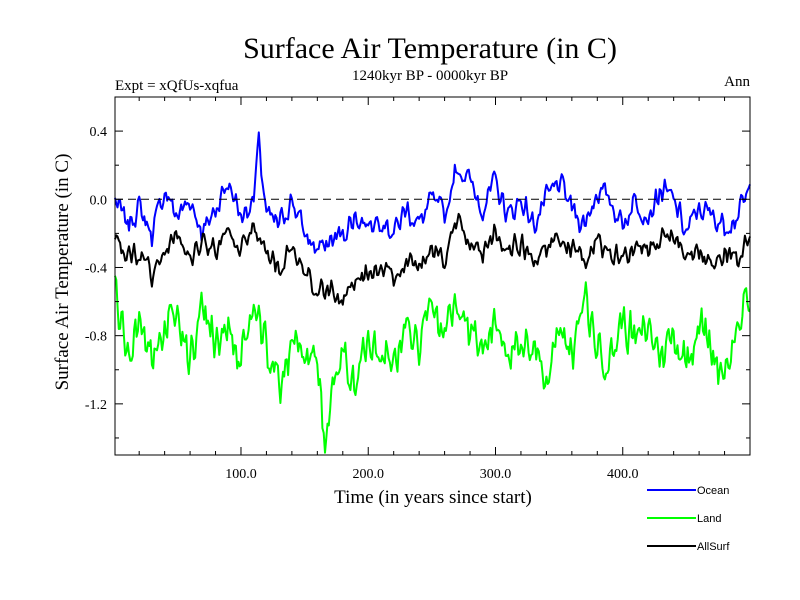 Image resolution: width=800 pixels, height=600 pixels. I want to click on x-tick-label: 200.0, so click(368, 474).